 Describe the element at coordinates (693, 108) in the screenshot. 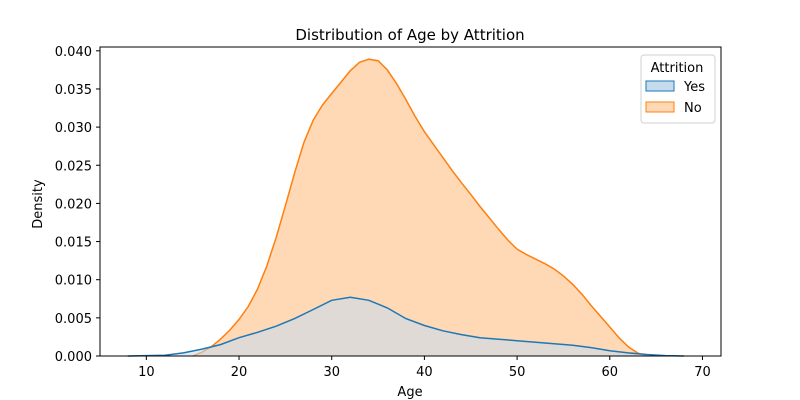

I see `legend-label-no: No` at that location.